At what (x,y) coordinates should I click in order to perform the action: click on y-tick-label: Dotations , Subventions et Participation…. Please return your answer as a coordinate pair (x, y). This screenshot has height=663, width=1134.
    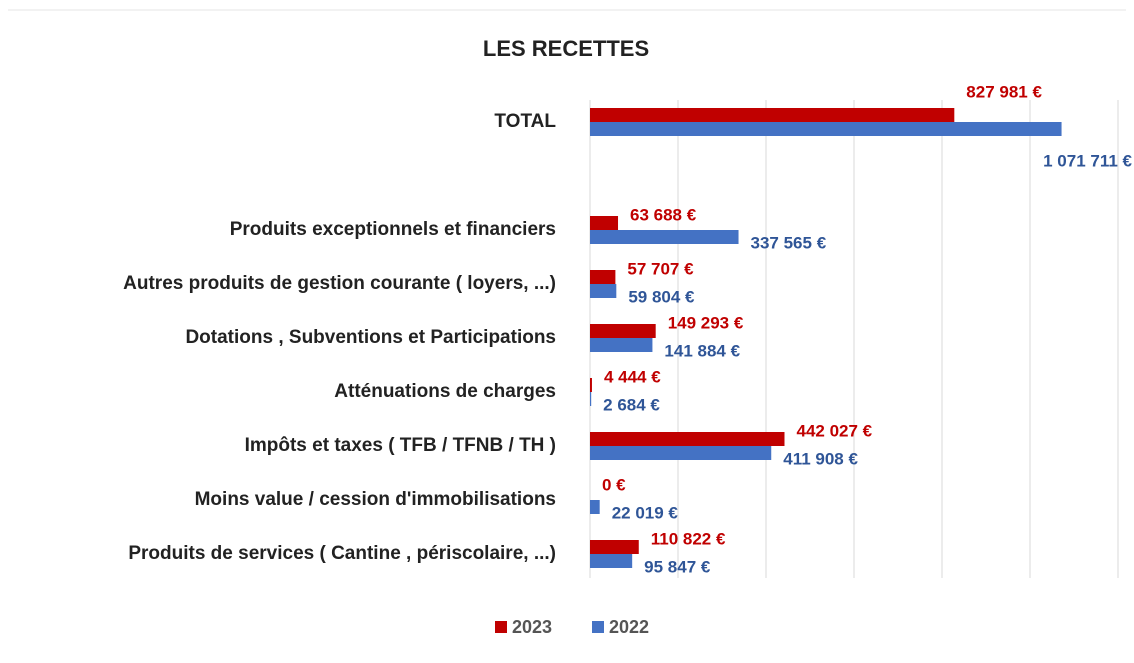
    Looking at the image, I should click on (370, 337).